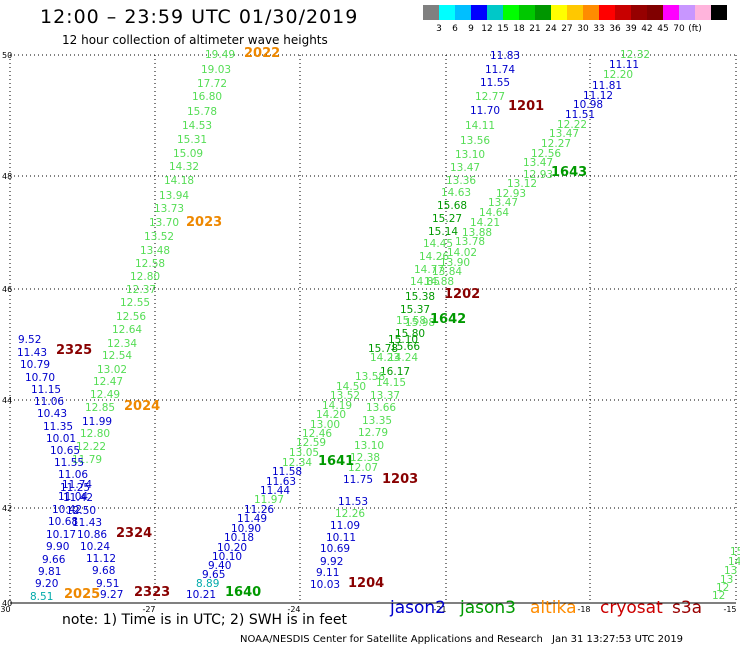  I want to click on lat-label: 44, so click(7, 400).